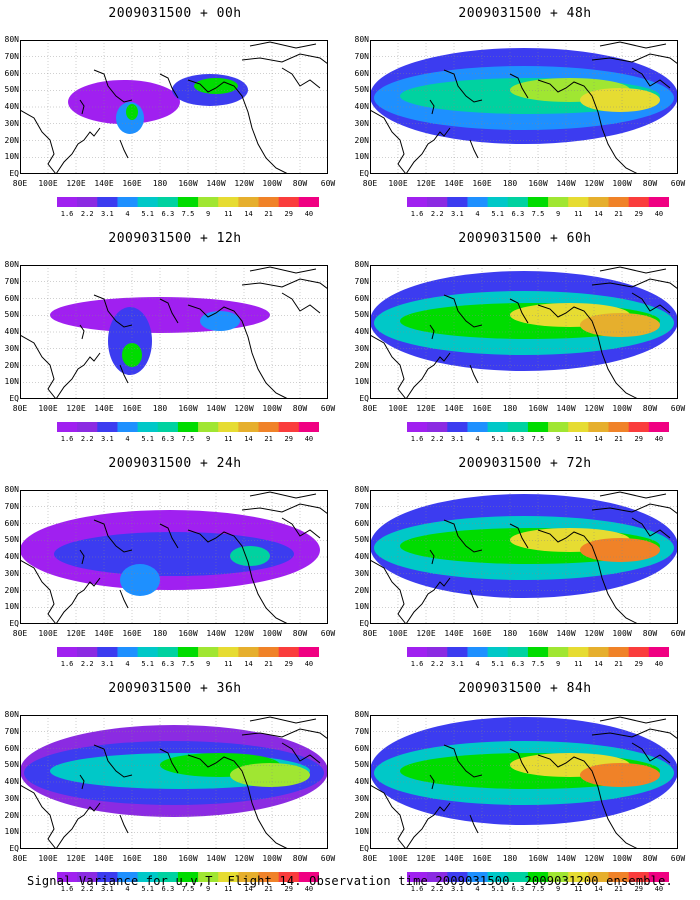  Describe the element at coordinates (11, 90) in the screenshot. I see `latitude-label: 50N` at that location.